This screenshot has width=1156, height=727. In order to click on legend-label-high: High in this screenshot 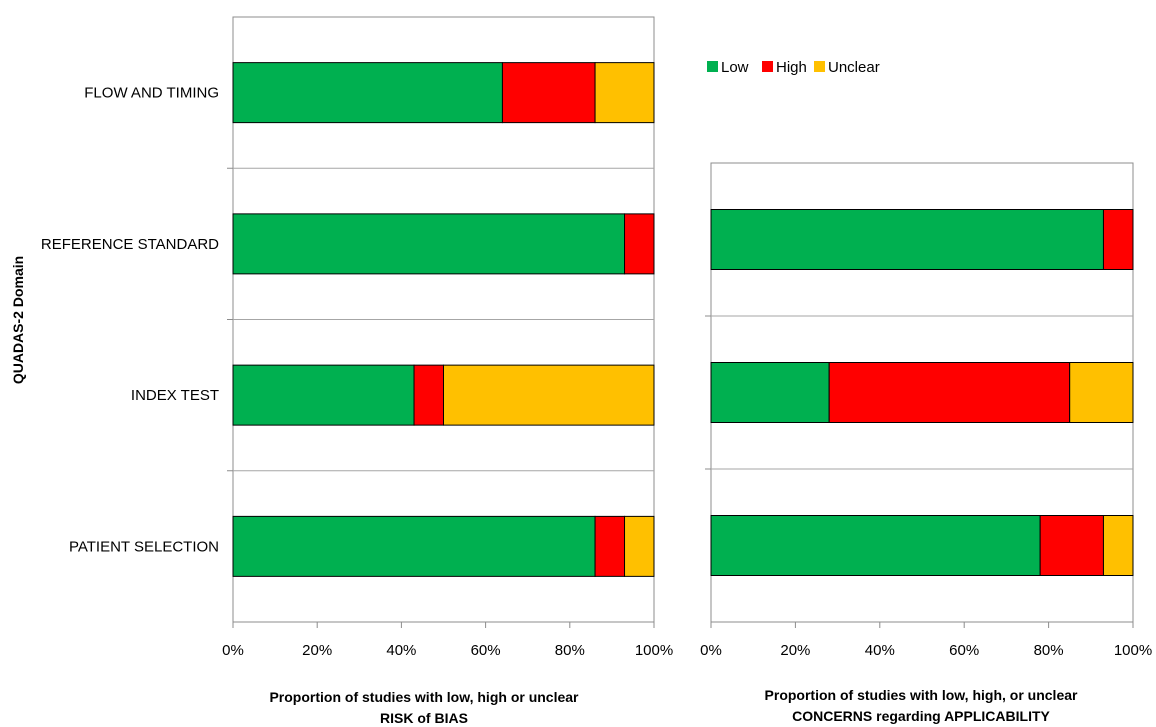, I will do `click(791, 67)`.